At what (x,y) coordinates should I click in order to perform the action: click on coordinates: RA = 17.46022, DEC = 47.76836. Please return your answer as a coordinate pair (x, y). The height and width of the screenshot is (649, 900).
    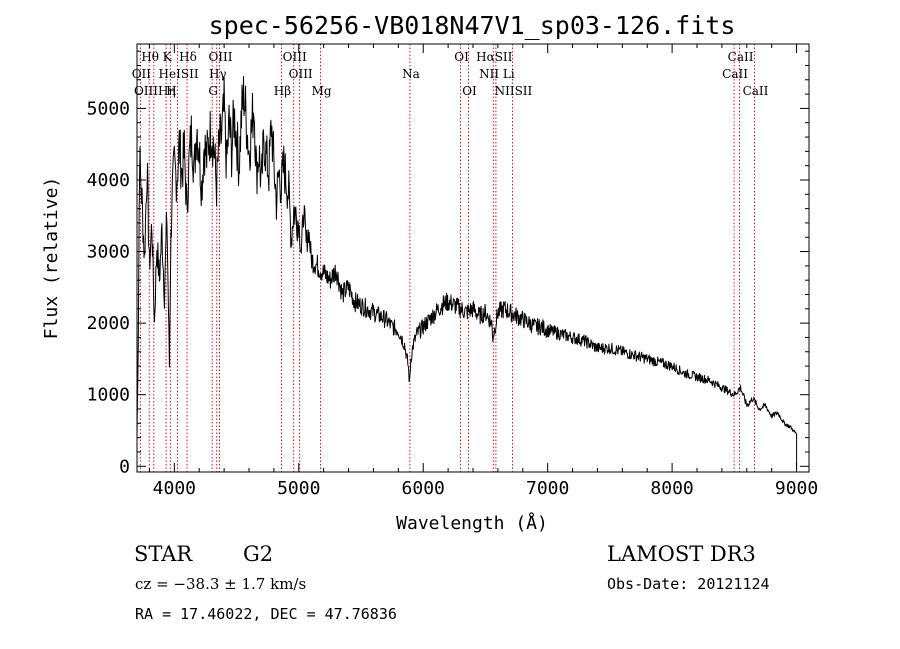
    Looking at the image, I should click on (266, 614).